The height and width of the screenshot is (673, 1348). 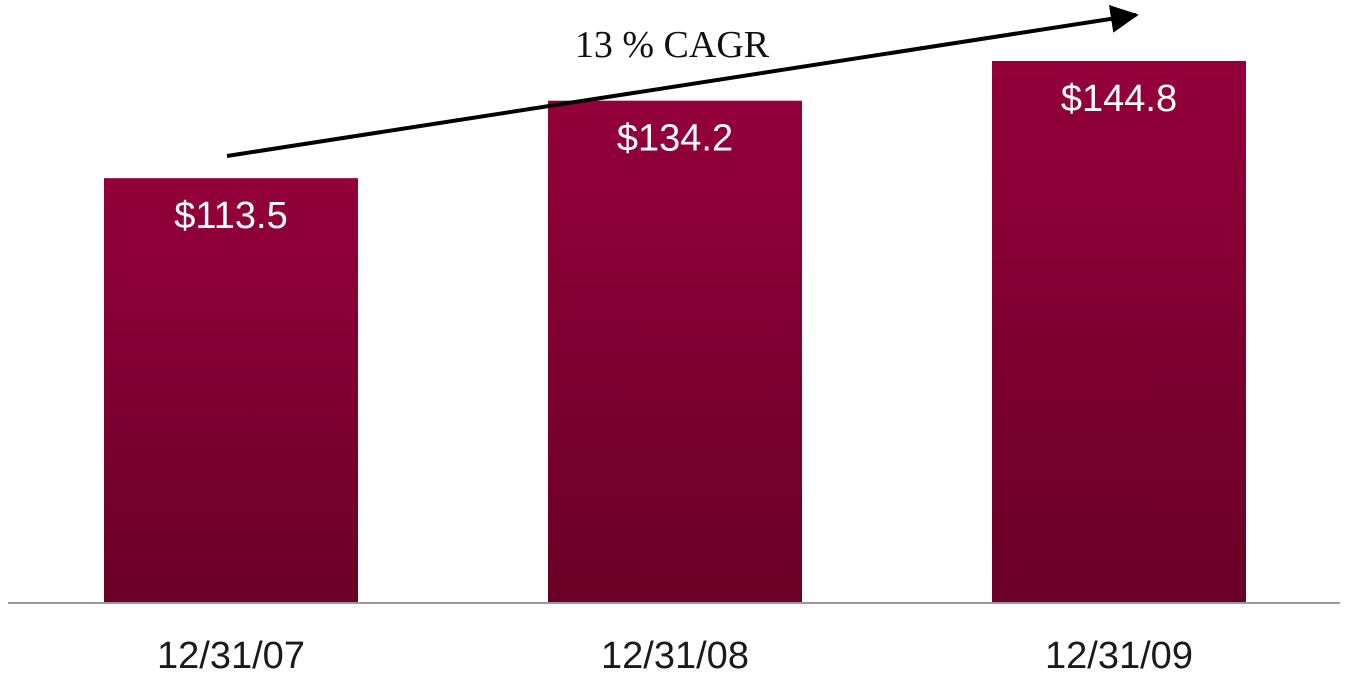 I want to click on category-labels-layer: 12/31/07 12/31/08 12/31/09, so click(x=675, y=654).